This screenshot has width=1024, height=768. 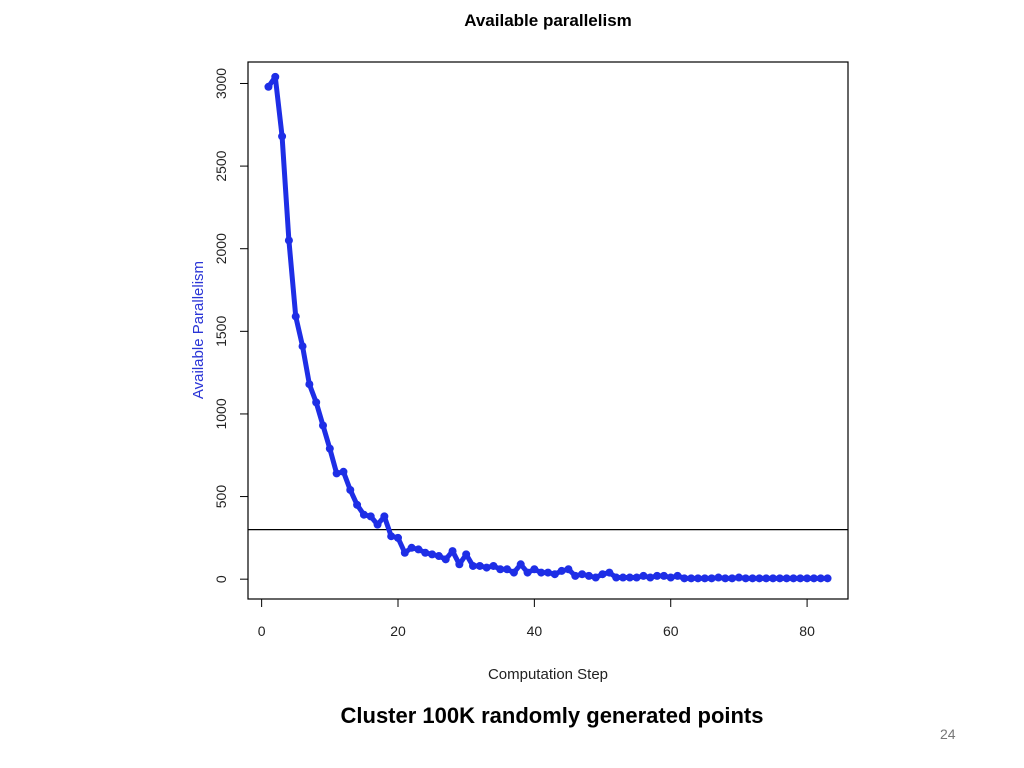 I want to click on x-tick-label: 0, so click(x=262, y=631).